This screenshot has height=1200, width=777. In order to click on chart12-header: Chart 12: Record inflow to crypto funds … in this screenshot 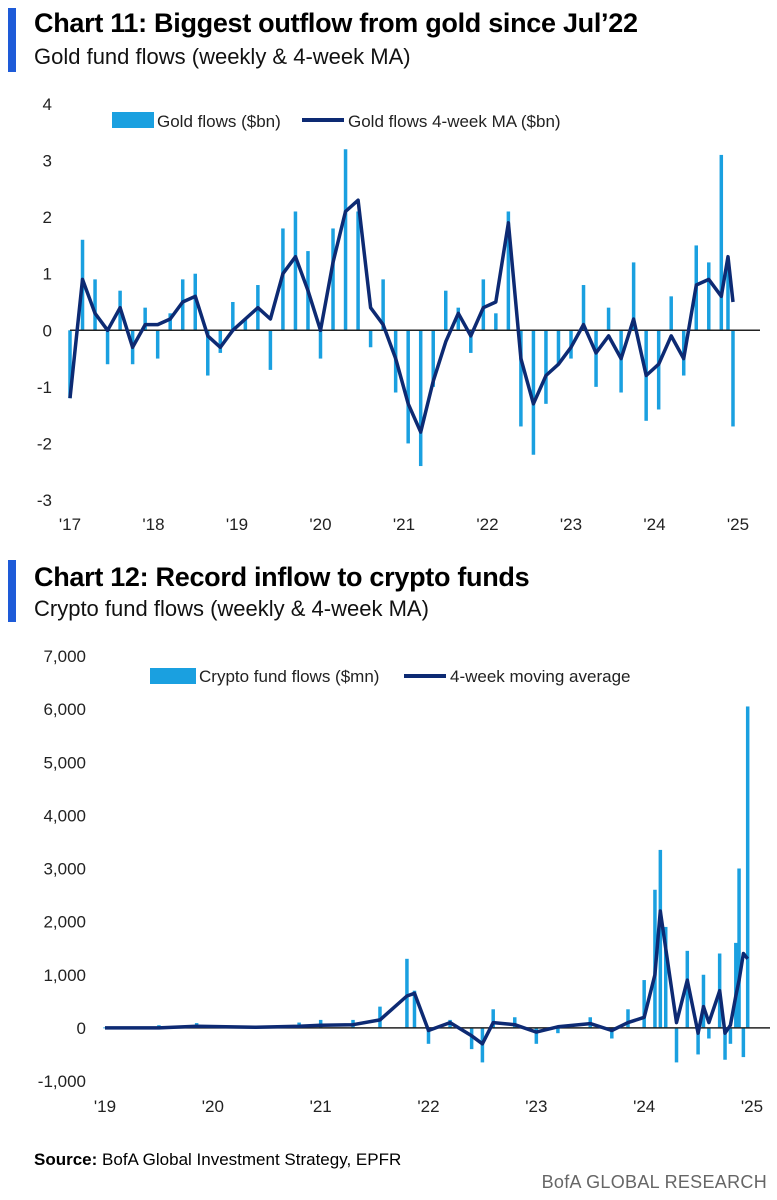, I will do `click(388, 596)`.